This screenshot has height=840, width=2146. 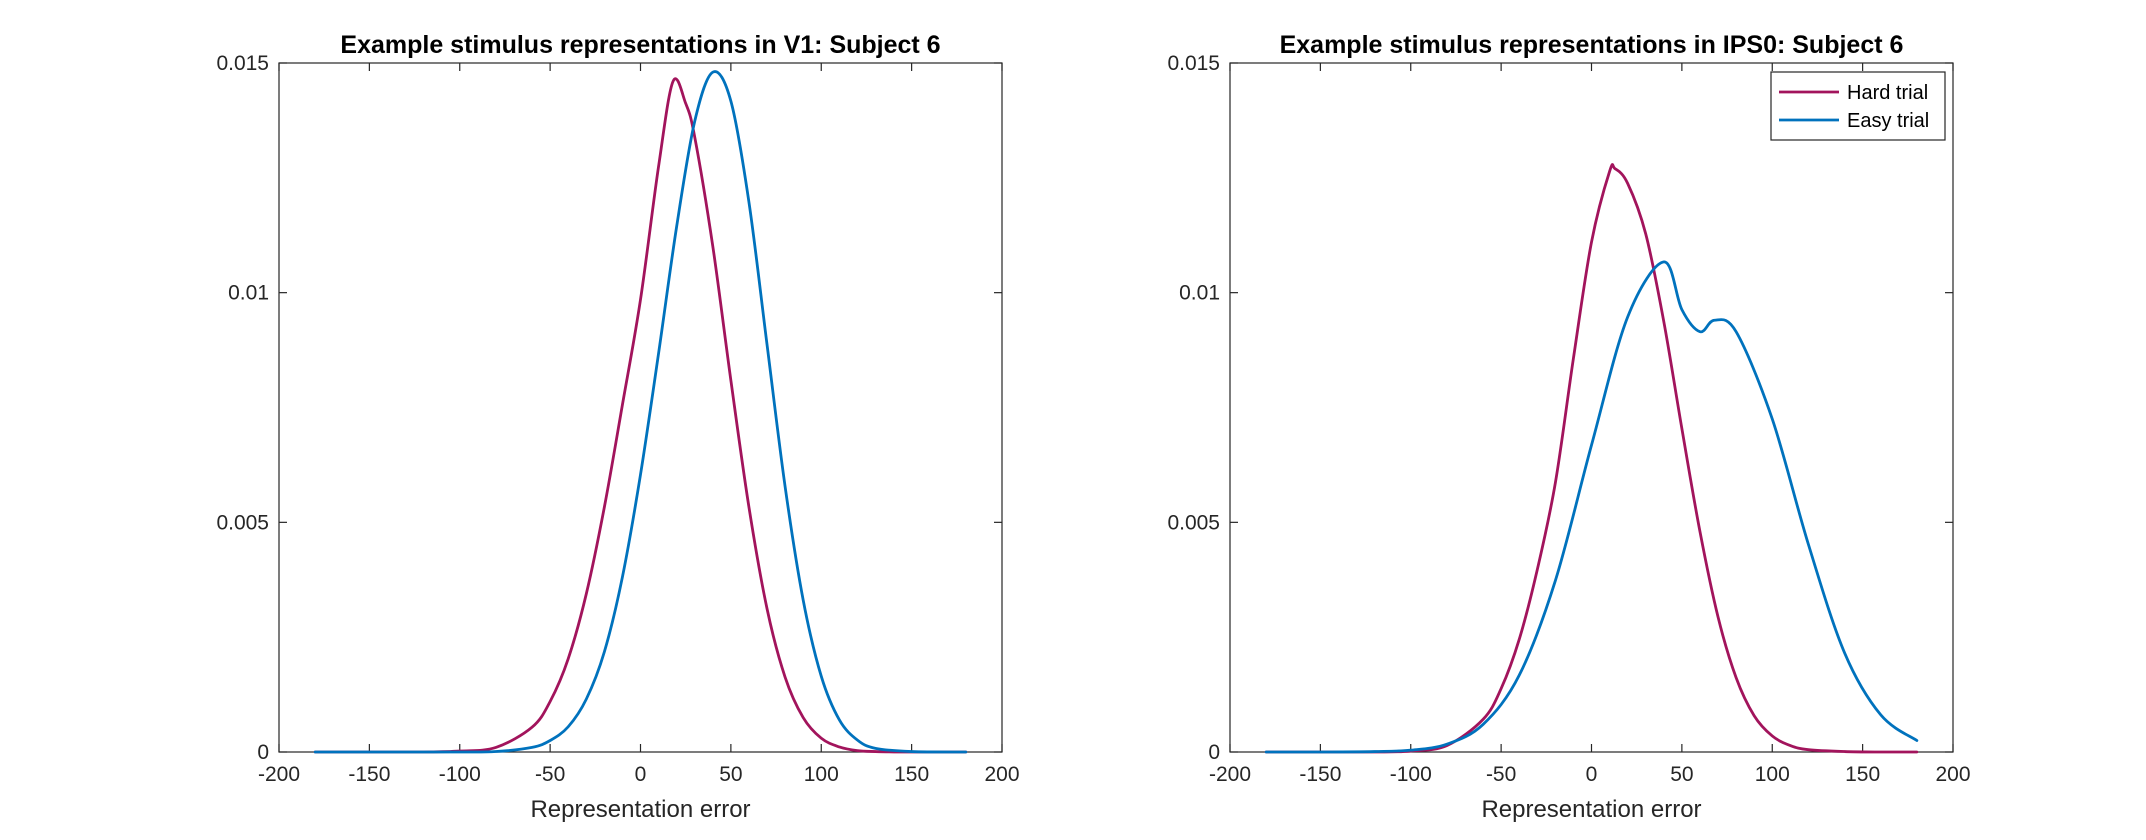 I want to click on legend-box, so click(x=1858, y=106).